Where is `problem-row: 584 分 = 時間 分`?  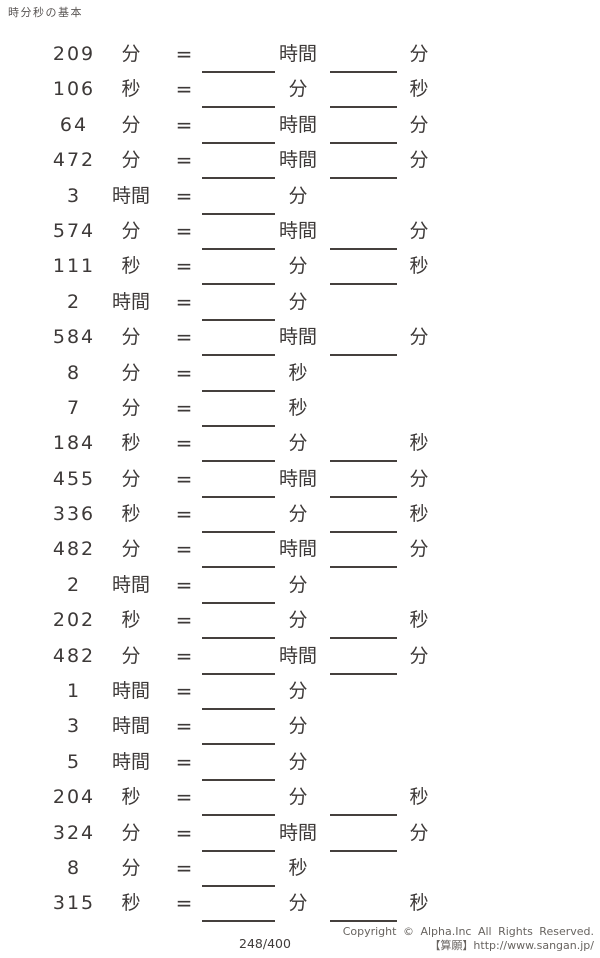 problem-row: 584 分 = 時間 分 is located at coordinates (300, 338).